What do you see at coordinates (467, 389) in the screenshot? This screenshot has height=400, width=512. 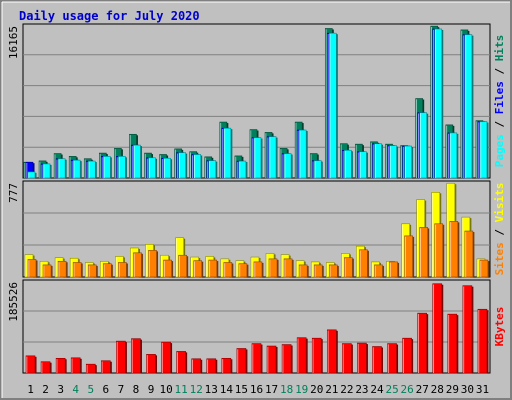 I see `x-tick-label: 30` at bounding box center [467, 389].